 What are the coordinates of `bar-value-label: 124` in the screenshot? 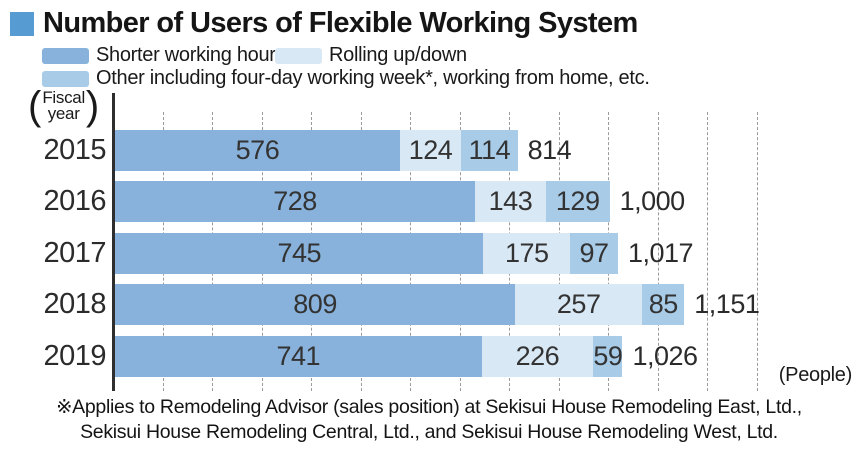 It's located at (430, 149).